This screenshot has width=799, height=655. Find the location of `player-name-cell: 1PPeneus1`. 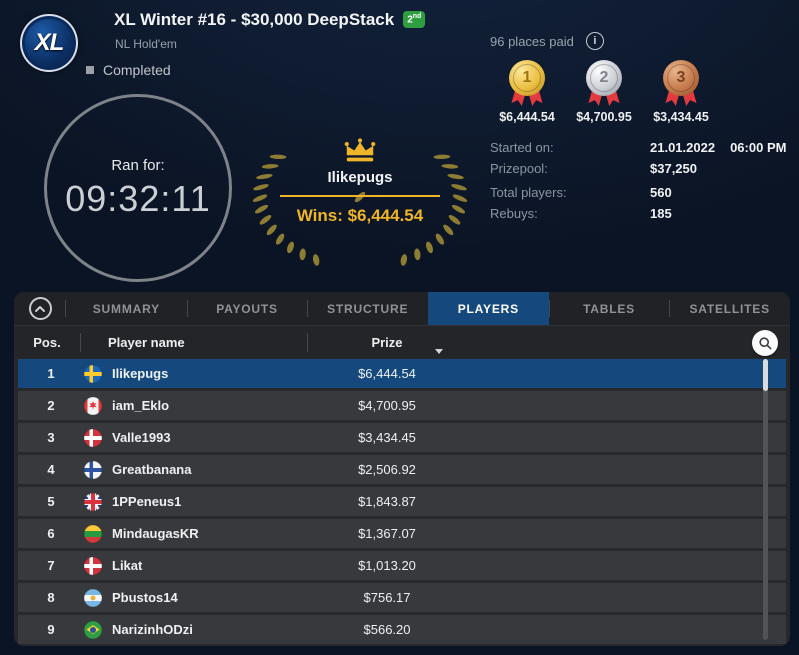

player-name-cell: 1PPeneus1 is located at coordinates (147, 501).